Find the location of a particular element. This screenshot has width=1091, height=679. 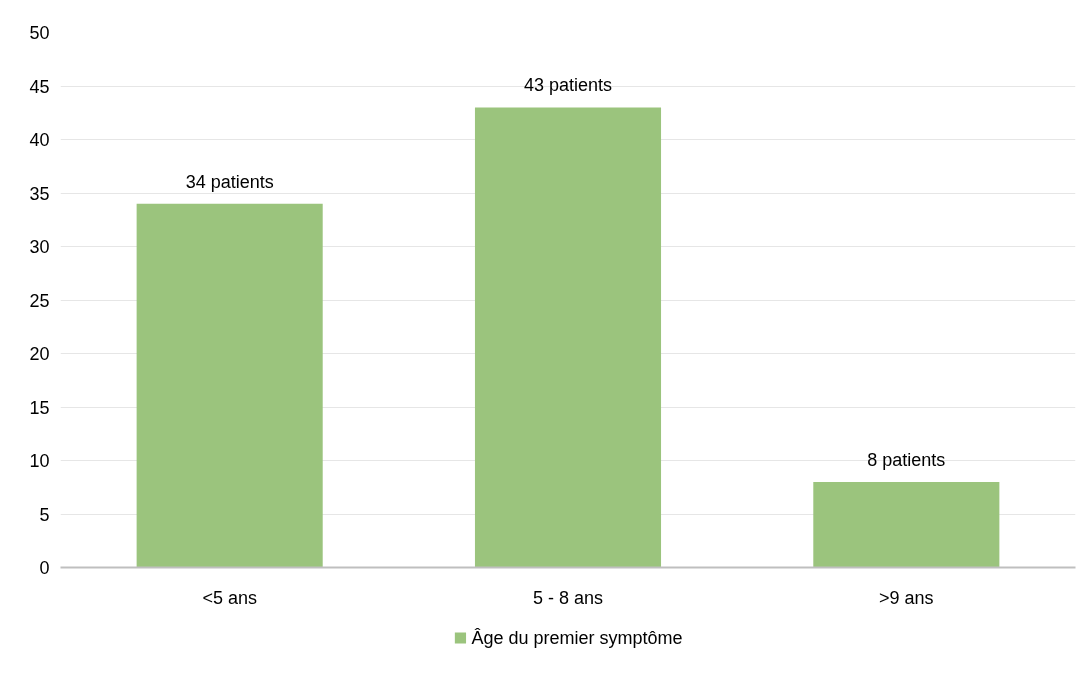

data-label: 43 patients is located at coordinates (568, 85).